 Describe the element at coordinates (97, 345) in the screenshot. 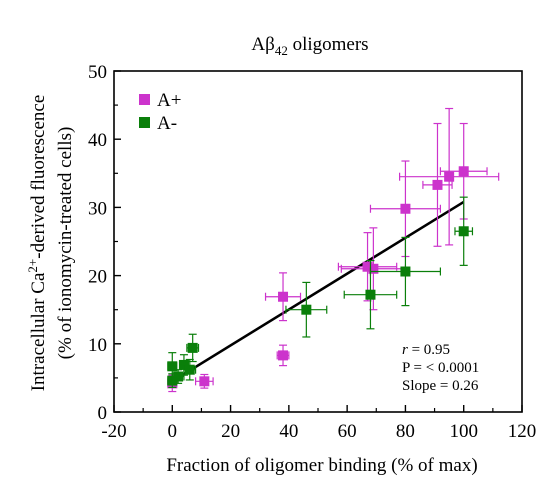

I see `y-tick-label-1: 10` at that location.